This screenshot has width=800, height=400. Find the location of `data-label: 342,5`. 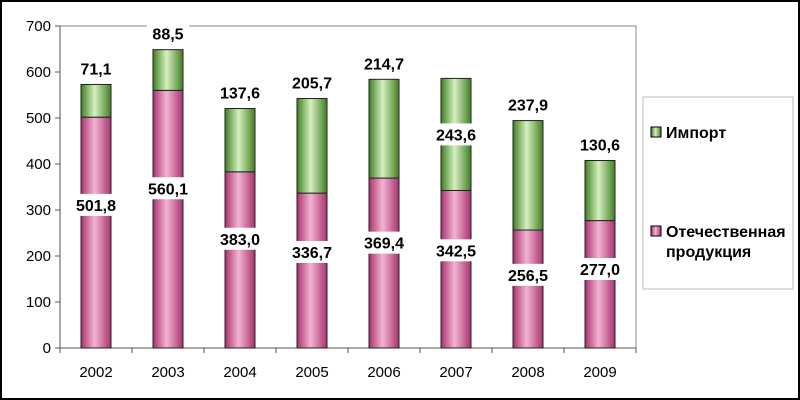

data-label: 342,5 is located at coordinates (456, 251).